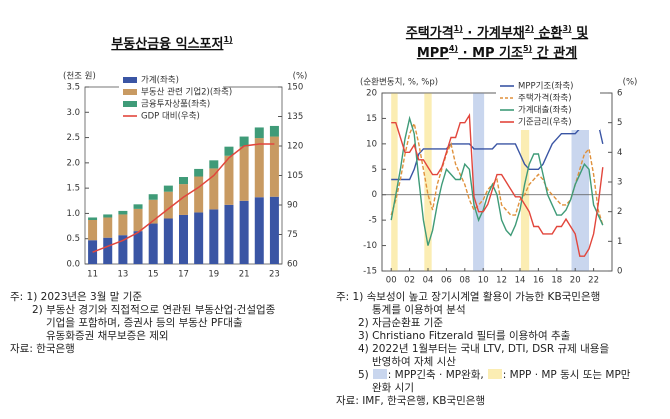  What do you see at coordinates (497, 52) in the screenshot?
I see `chart-title: MPP4) · MP 기조5) 간 관계` at bounding box center [497, 52].